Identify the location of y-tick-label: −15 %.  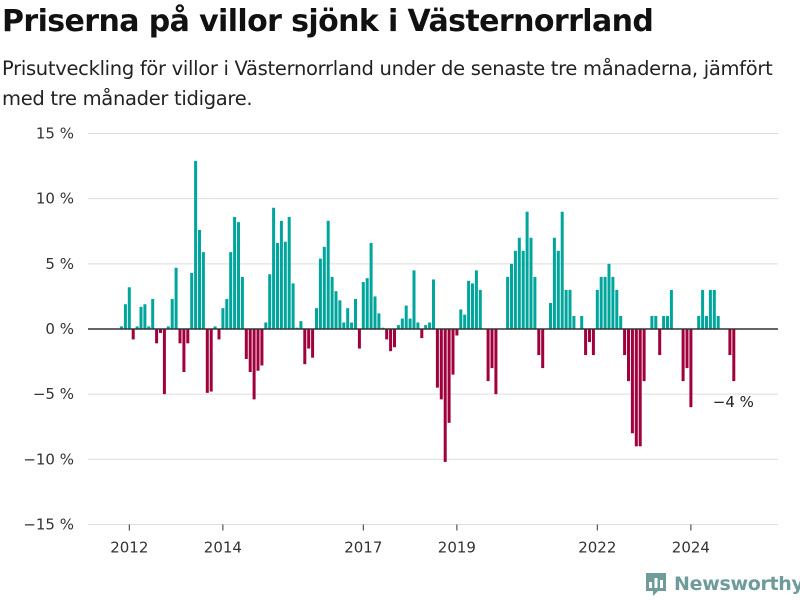
(48, 525).